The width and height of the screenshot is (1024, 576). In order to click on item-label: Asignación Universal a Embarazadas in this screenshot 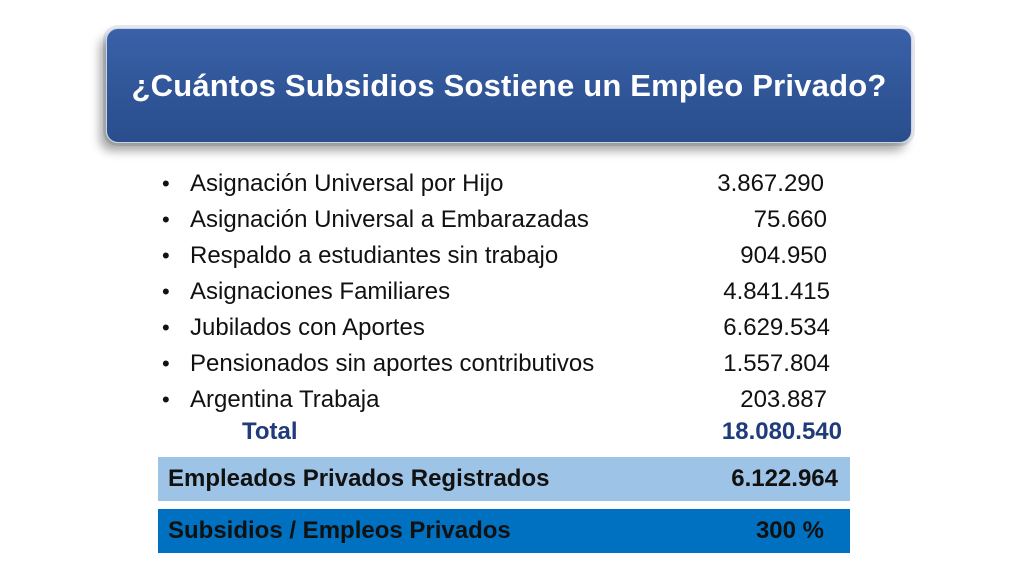, I will do `click(389, 219)`.